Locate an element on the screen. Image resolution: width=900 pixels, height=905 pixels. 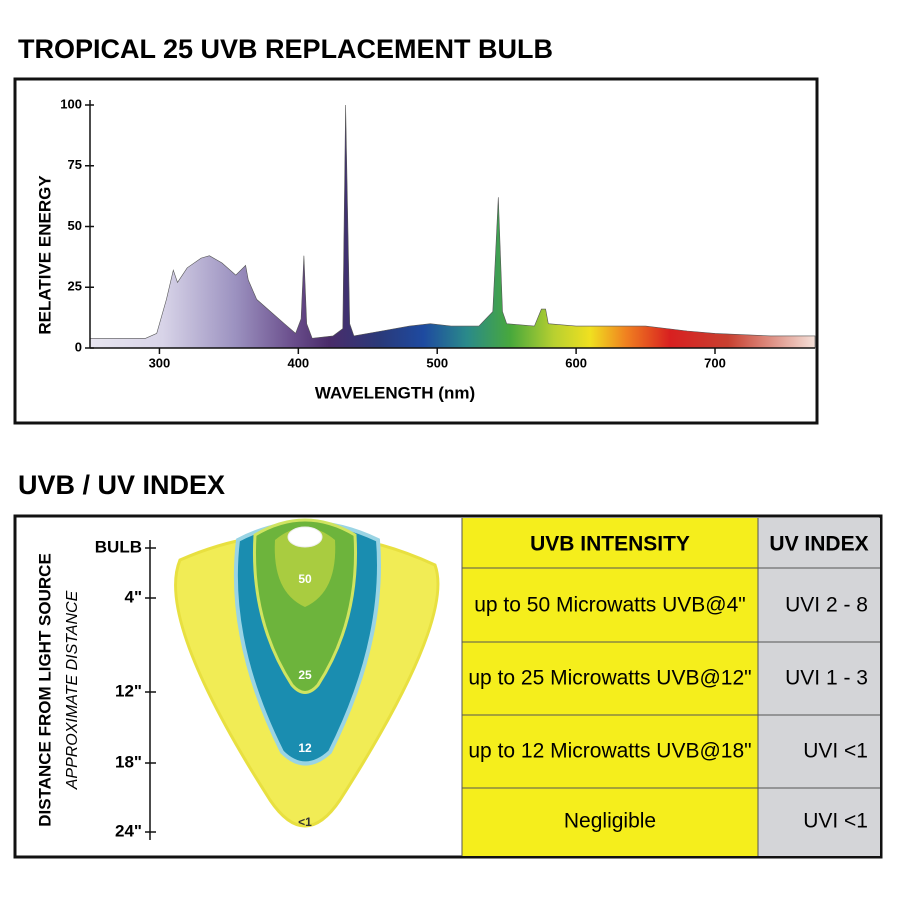
x-axis-label: WAVELENGTH (nm) is located at coordinates (395, 392).